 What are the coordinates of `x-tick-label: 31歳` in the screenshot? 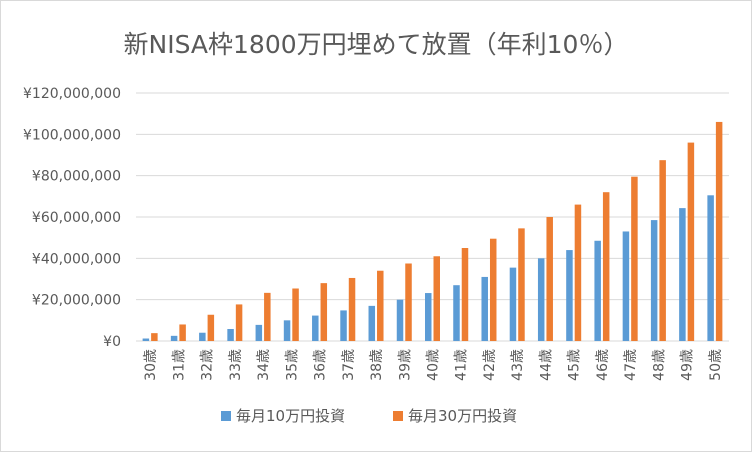 It's located at (179, 365).